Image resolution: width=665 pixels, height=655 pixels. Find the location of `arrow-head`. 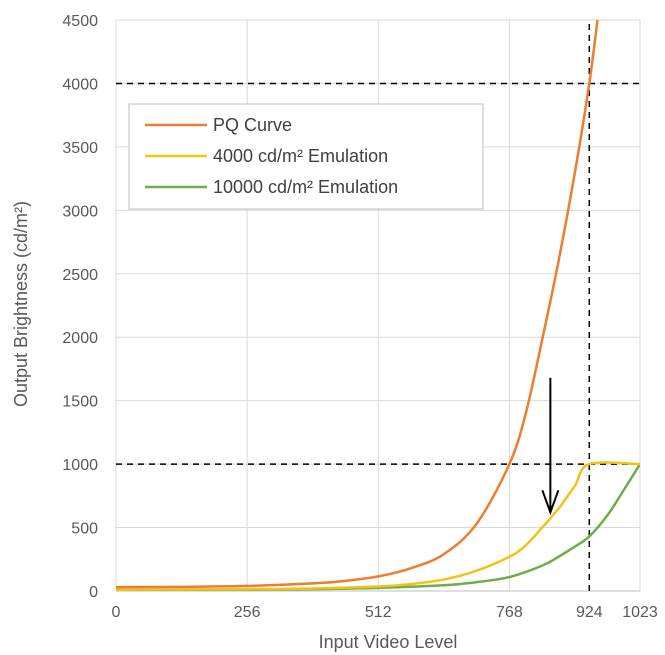

arrow-head is located at coordinates (550, 502).